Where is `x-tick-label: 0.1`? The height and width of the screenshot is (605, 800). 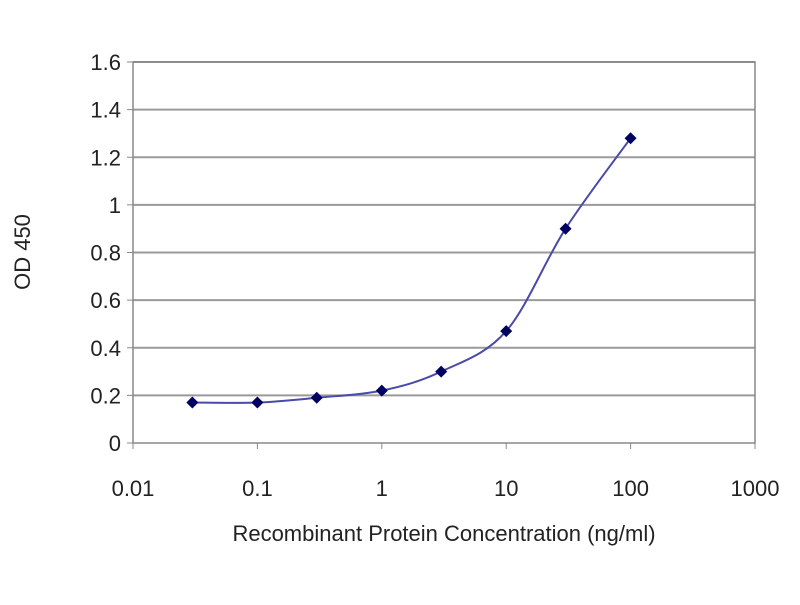 x-tick-label: 0.1 is located at coordinates (257, 488).